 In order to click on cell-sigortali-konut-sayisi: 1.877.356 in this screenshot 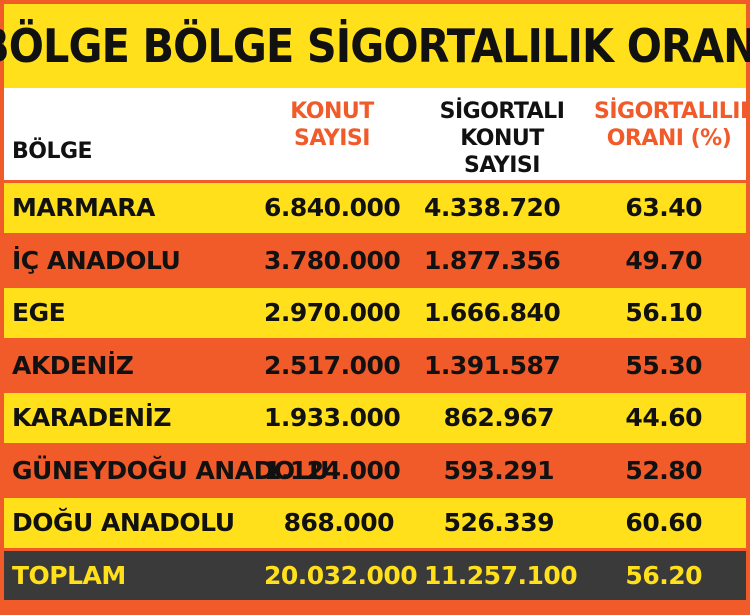, I will do `click(492, 260)`.